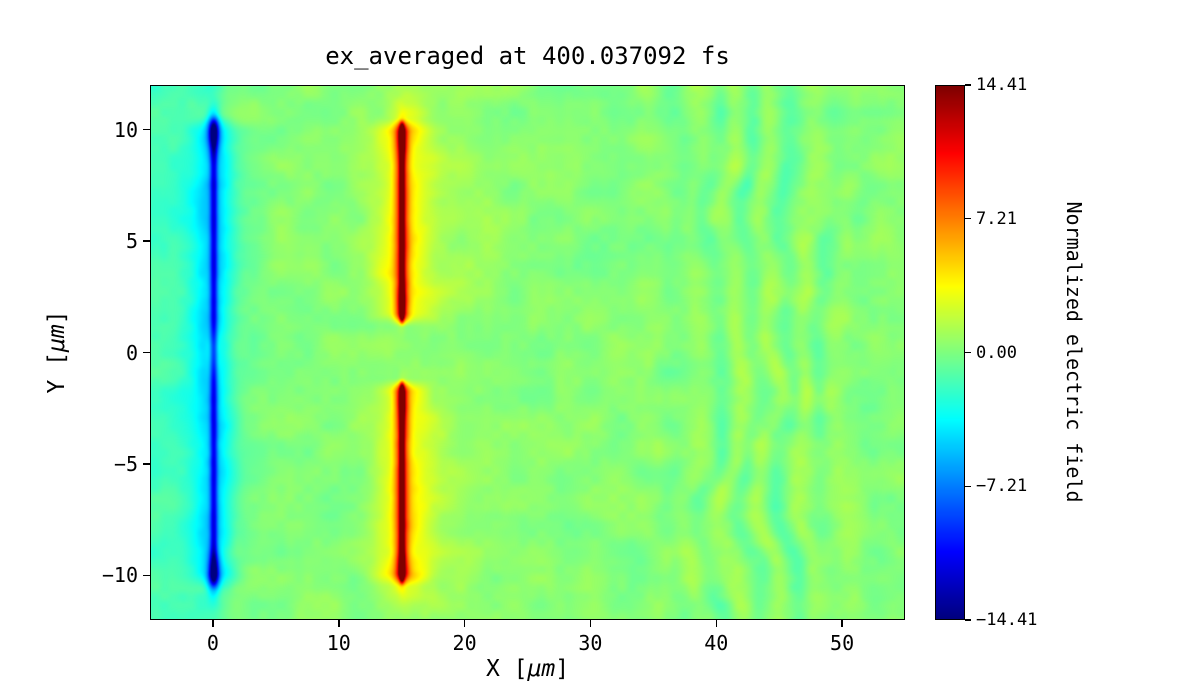  What do you see at coordinates (125, 463) in the screenshot?
I see `y-tick-label: −5` at bounding box center [125, 463].